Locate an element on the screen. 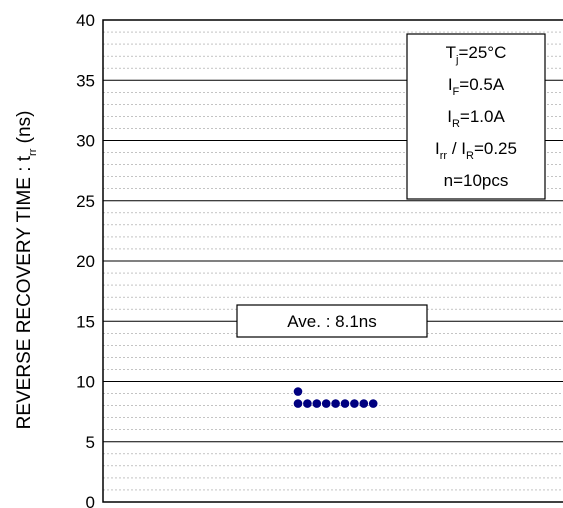  y-tick-label: 20 is located at coordinates (85, 261).